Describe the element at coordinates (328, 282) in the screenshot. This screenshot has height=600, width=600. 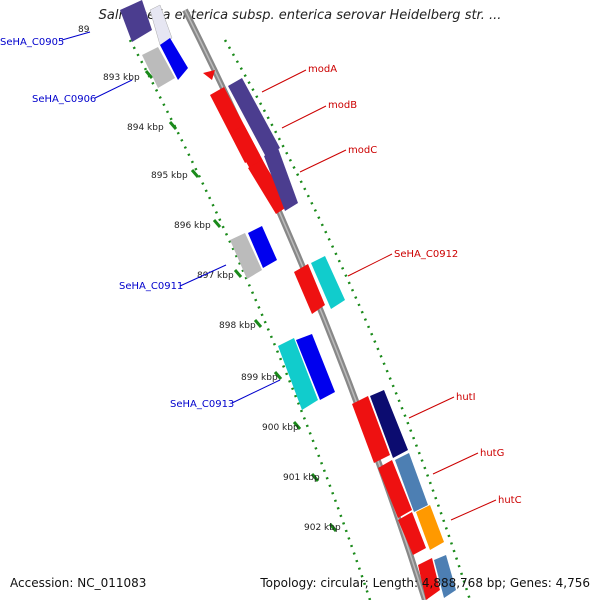
I see `gene-arrow-SeHA-C0912-cyan` at that location.